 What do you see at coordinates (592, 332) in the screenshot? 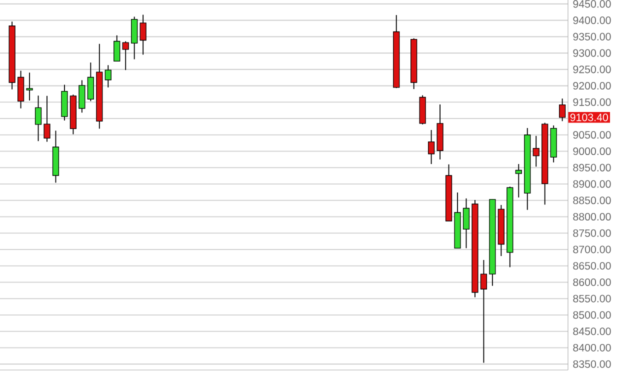
I see `y-tick-label: 8450.00` at bounding box center [592, 332].